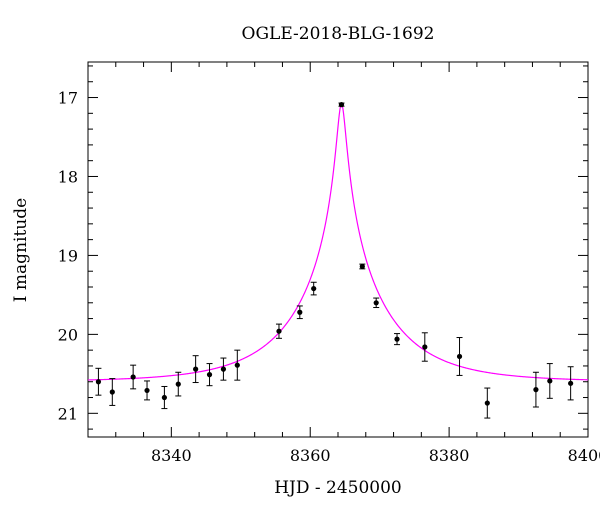 The height and width of the screenshot is (512, 600). I want to click on y-tick-label: 19, so click(68, 255).